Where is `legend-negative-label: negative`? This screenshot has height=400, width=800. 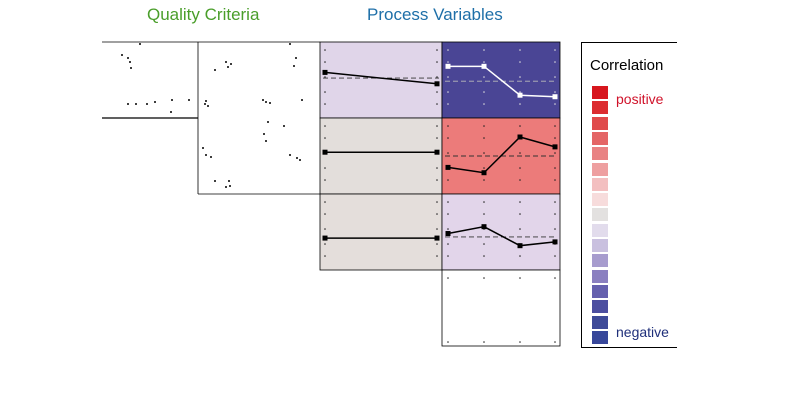
legend-negative-label: negative is located at coordinates (642, 332).